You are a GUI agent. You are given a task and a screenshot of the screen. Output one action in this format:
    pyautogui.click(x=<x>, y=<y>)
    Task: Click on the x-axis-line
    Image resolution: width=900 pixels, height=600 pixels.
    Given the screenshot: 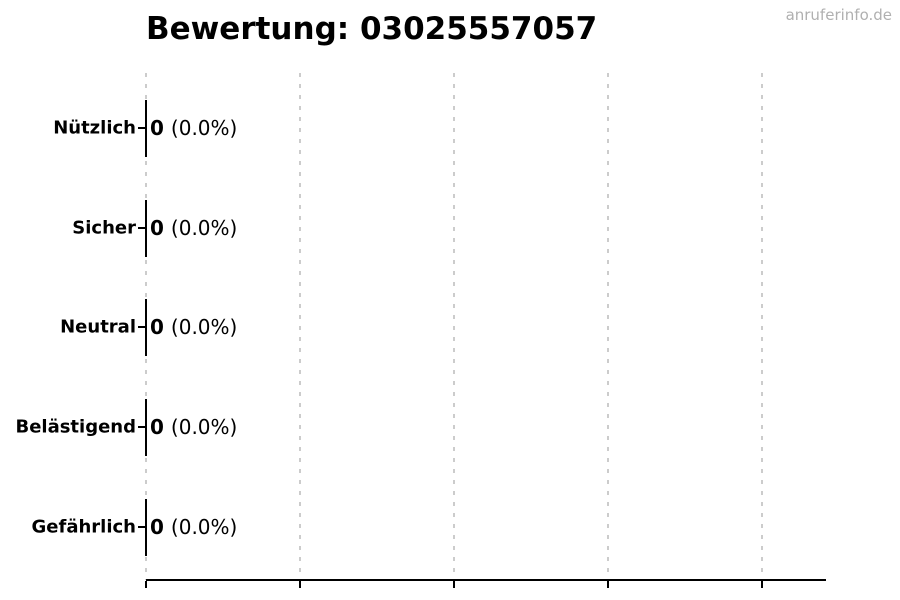 What is the action you would take?
    pyautogui.click(x=486, y=580)
    